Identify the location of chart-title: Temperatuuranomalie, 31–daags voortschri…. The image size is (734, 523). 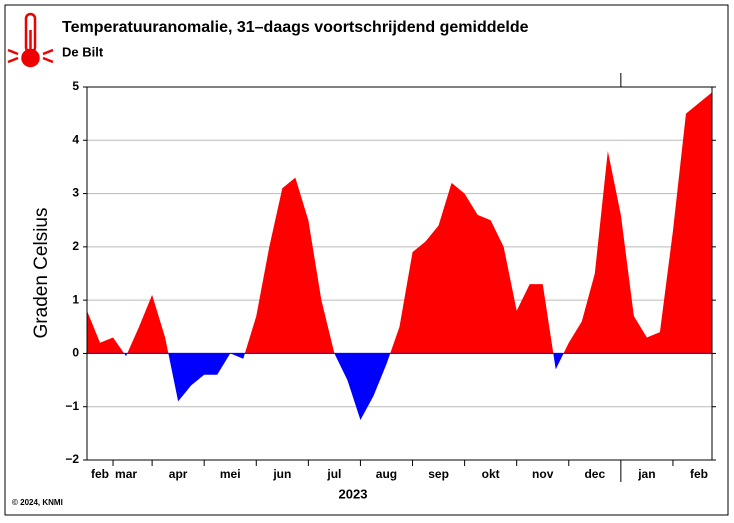
(295, 27).